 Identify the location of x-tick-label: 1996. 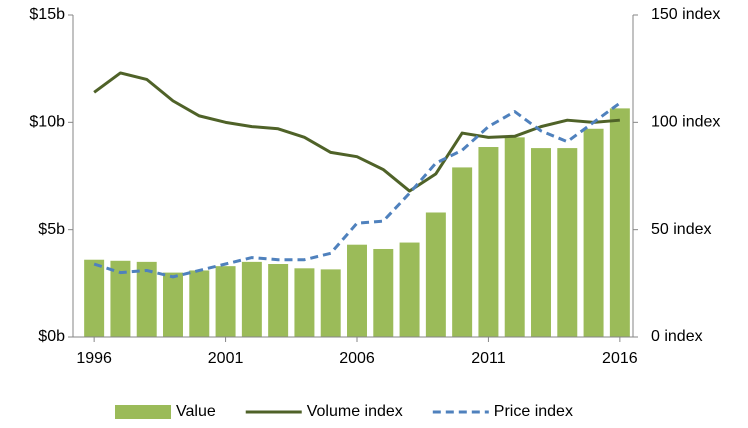
(94, 358).